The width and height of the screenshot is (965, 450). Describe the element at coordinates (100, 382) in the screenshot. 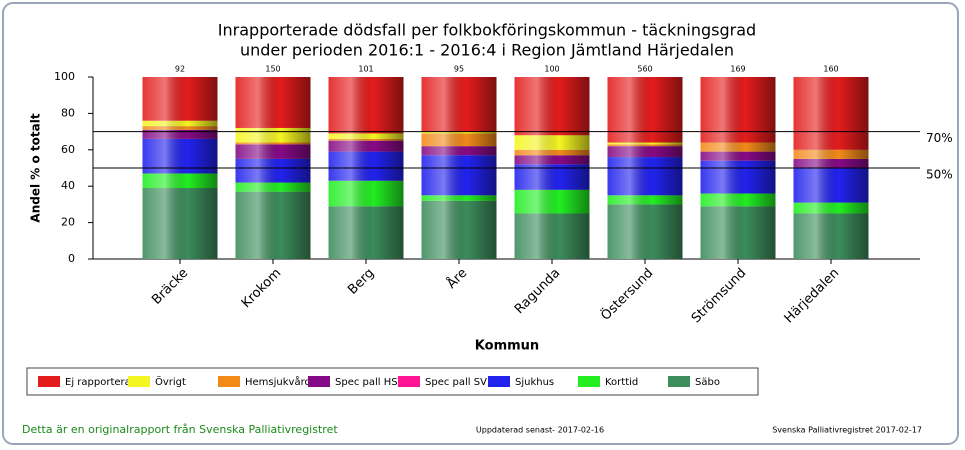

I see `legend-label: Ej rapporterat` at that location.